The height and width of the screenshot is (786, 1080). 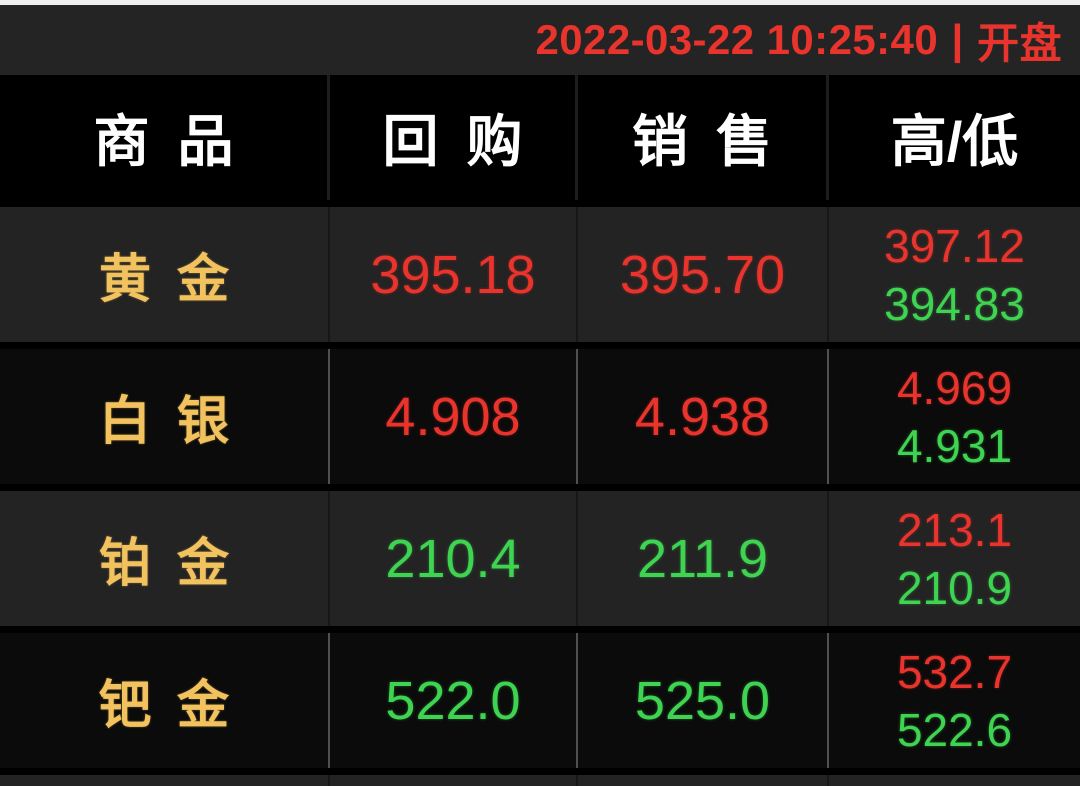 What do you see at coordinates (954, 141) in the screenshot?
I see `header-highlow: 高/低` at bounding box center [954, 141].